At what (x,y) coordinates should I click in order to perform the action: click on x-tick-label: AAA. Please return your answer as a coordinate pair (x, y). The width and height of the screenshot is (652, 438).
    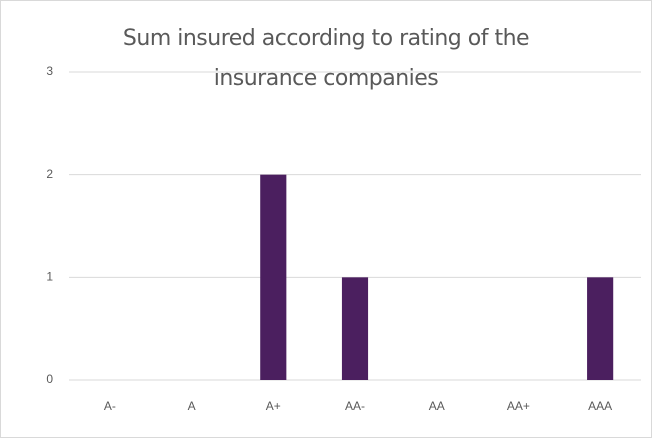
    Looking at the image, I should click on (600, 406).